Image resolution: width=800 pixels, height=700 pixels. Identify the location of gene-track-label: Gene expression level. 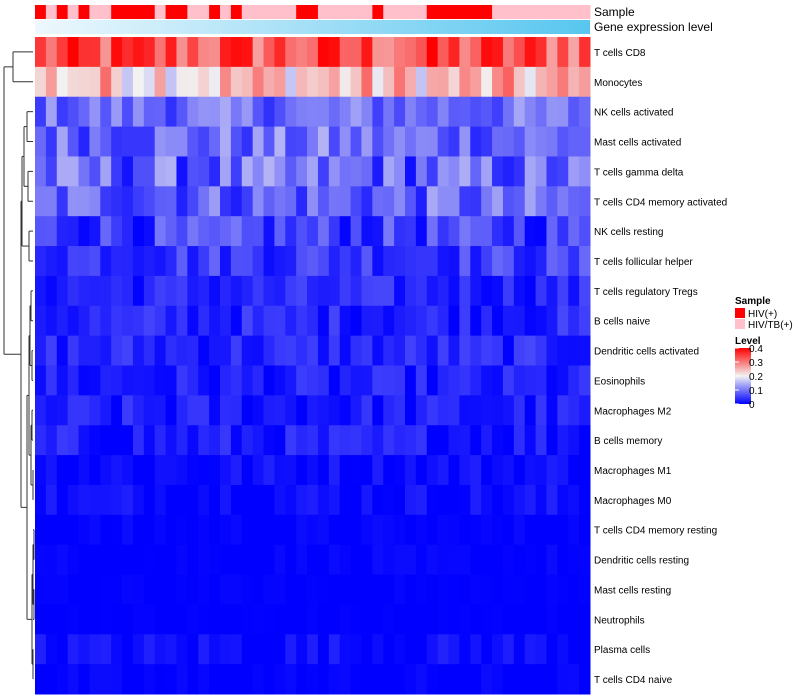
(653, 27).